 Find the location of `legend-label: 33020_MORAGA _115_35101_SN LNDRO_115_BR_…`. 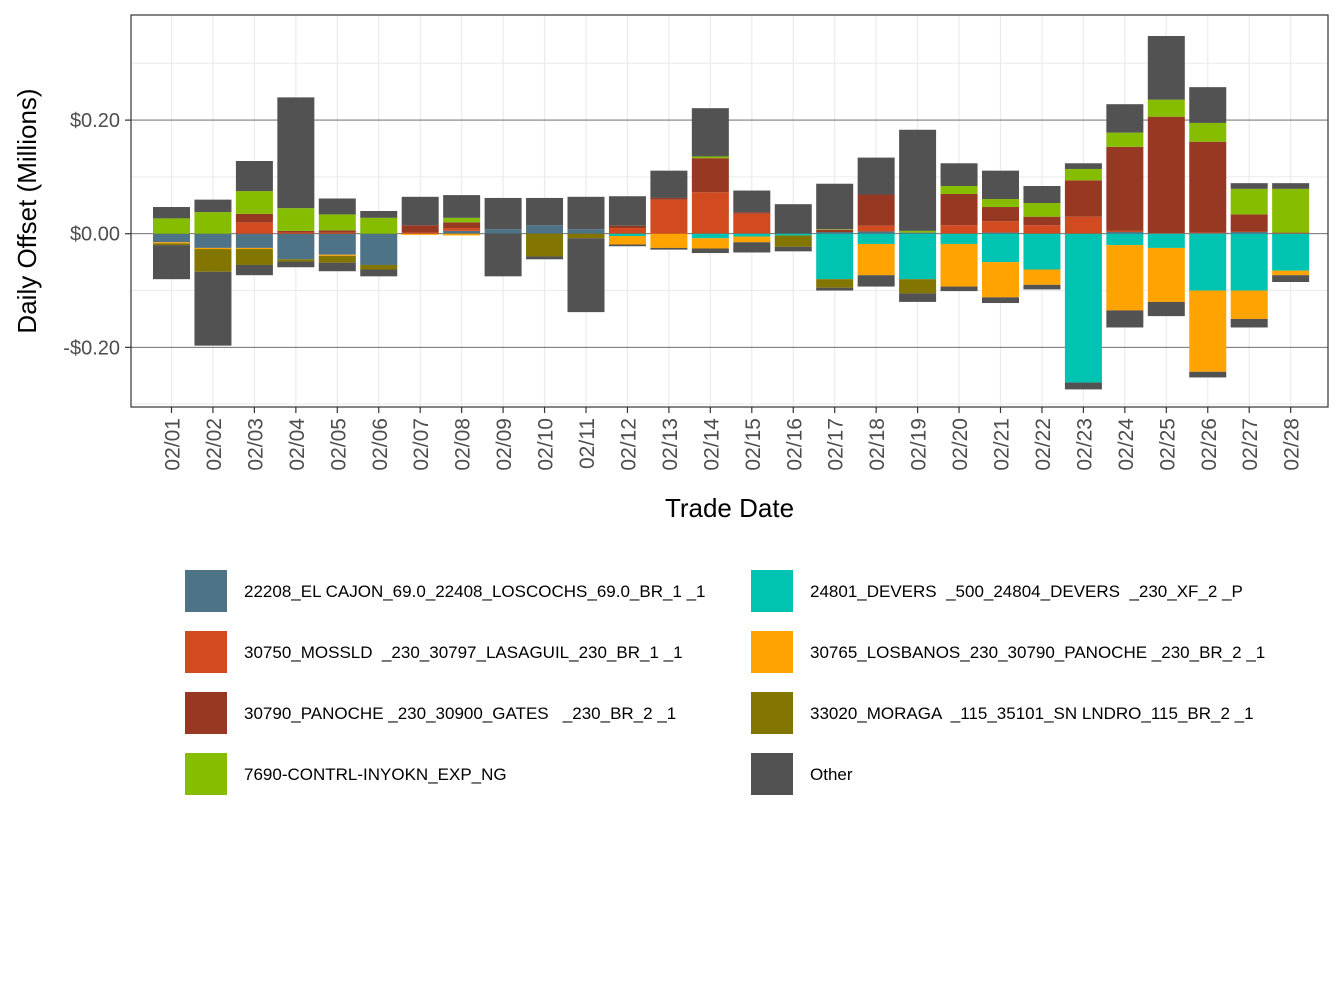

legend-label: 33020_MORAGA _115_35101_SN LNDRO_115_BR_… is located at coordinates (1032, 713).